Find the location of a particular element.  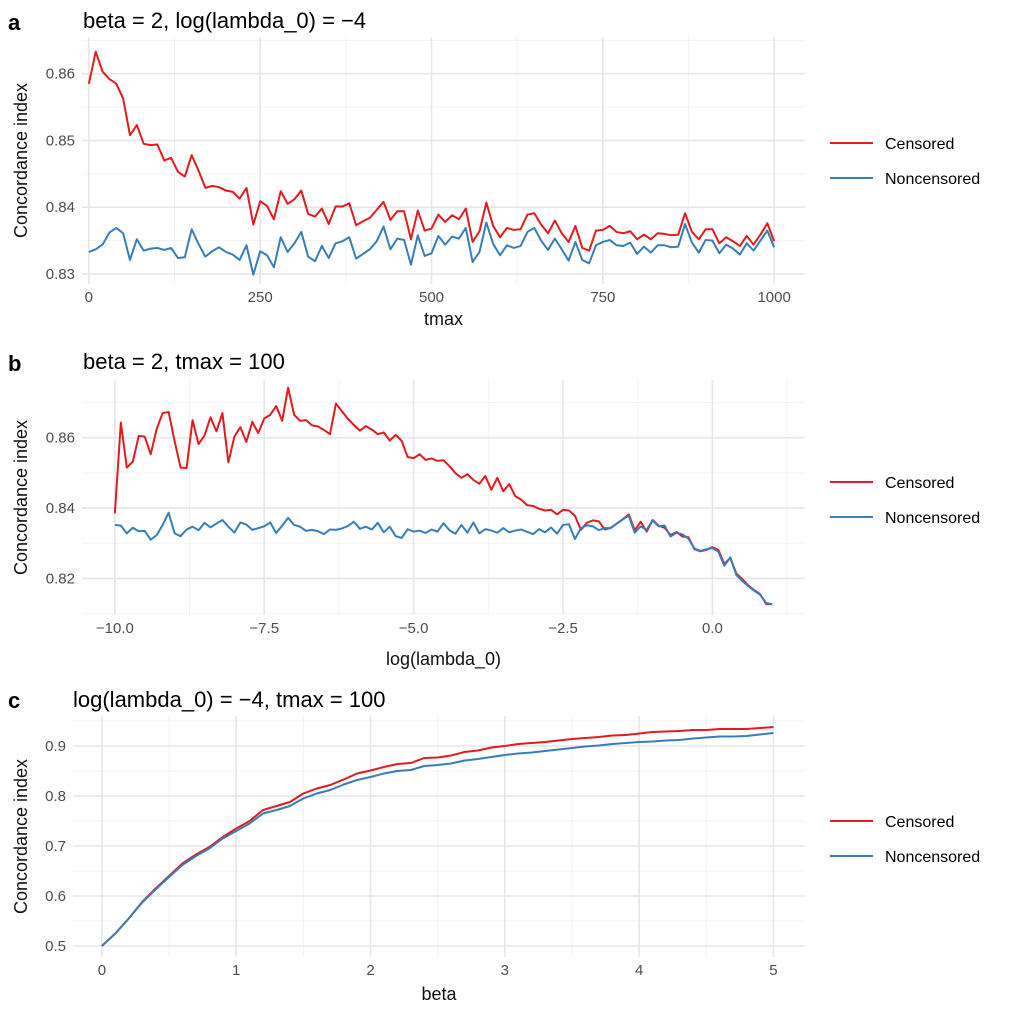

panel-tag: b is located at coordinates (14, 363).